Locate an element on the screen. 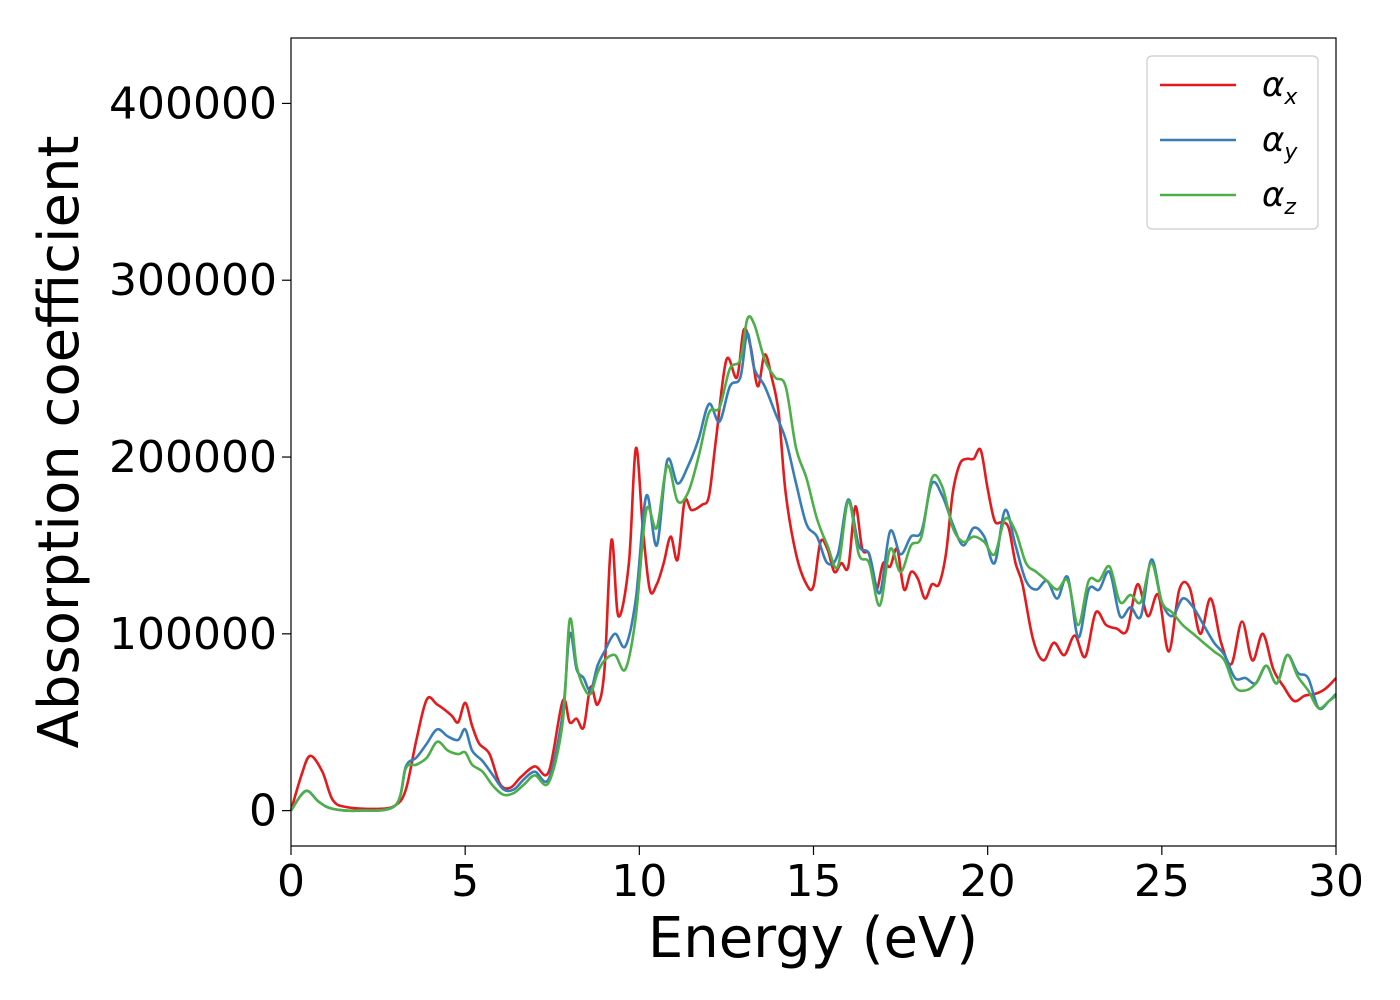  x-axis-label: Energy (eV) is located at coordinates (813, 938).